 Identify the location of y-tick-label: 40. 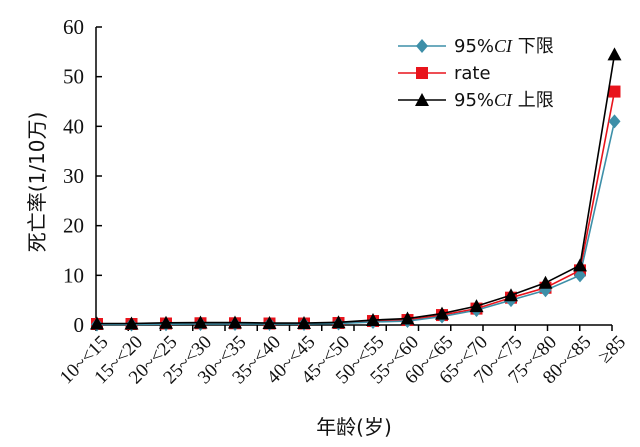
(73, 126).